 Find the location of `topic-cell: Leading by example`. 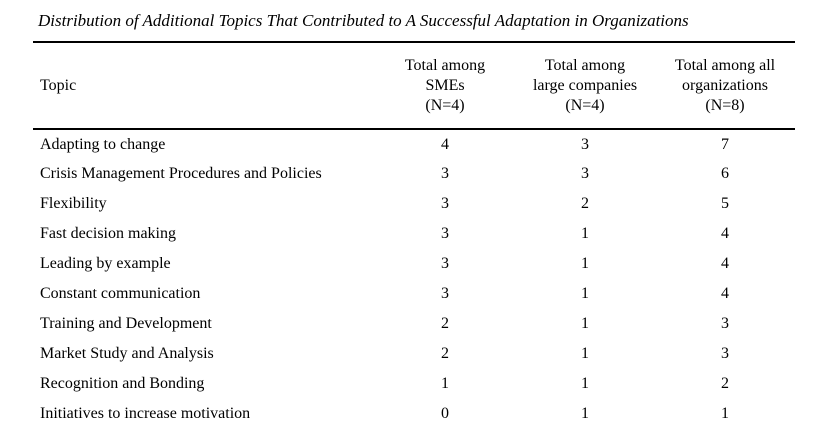

topic-cell: Leading by example is located at coordinates (105, 263).